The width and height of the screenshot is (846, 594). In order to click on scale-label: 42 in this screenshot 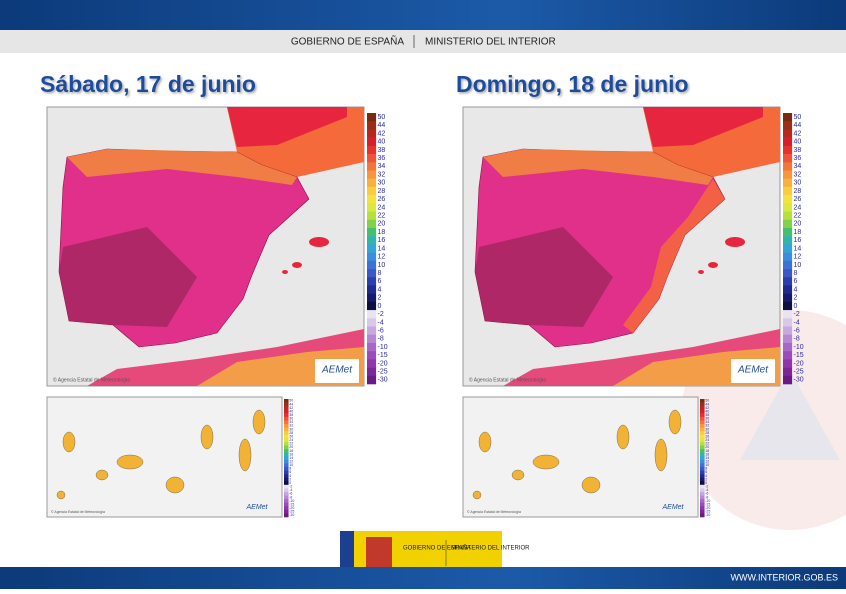, I will do `click(291, 408)`.